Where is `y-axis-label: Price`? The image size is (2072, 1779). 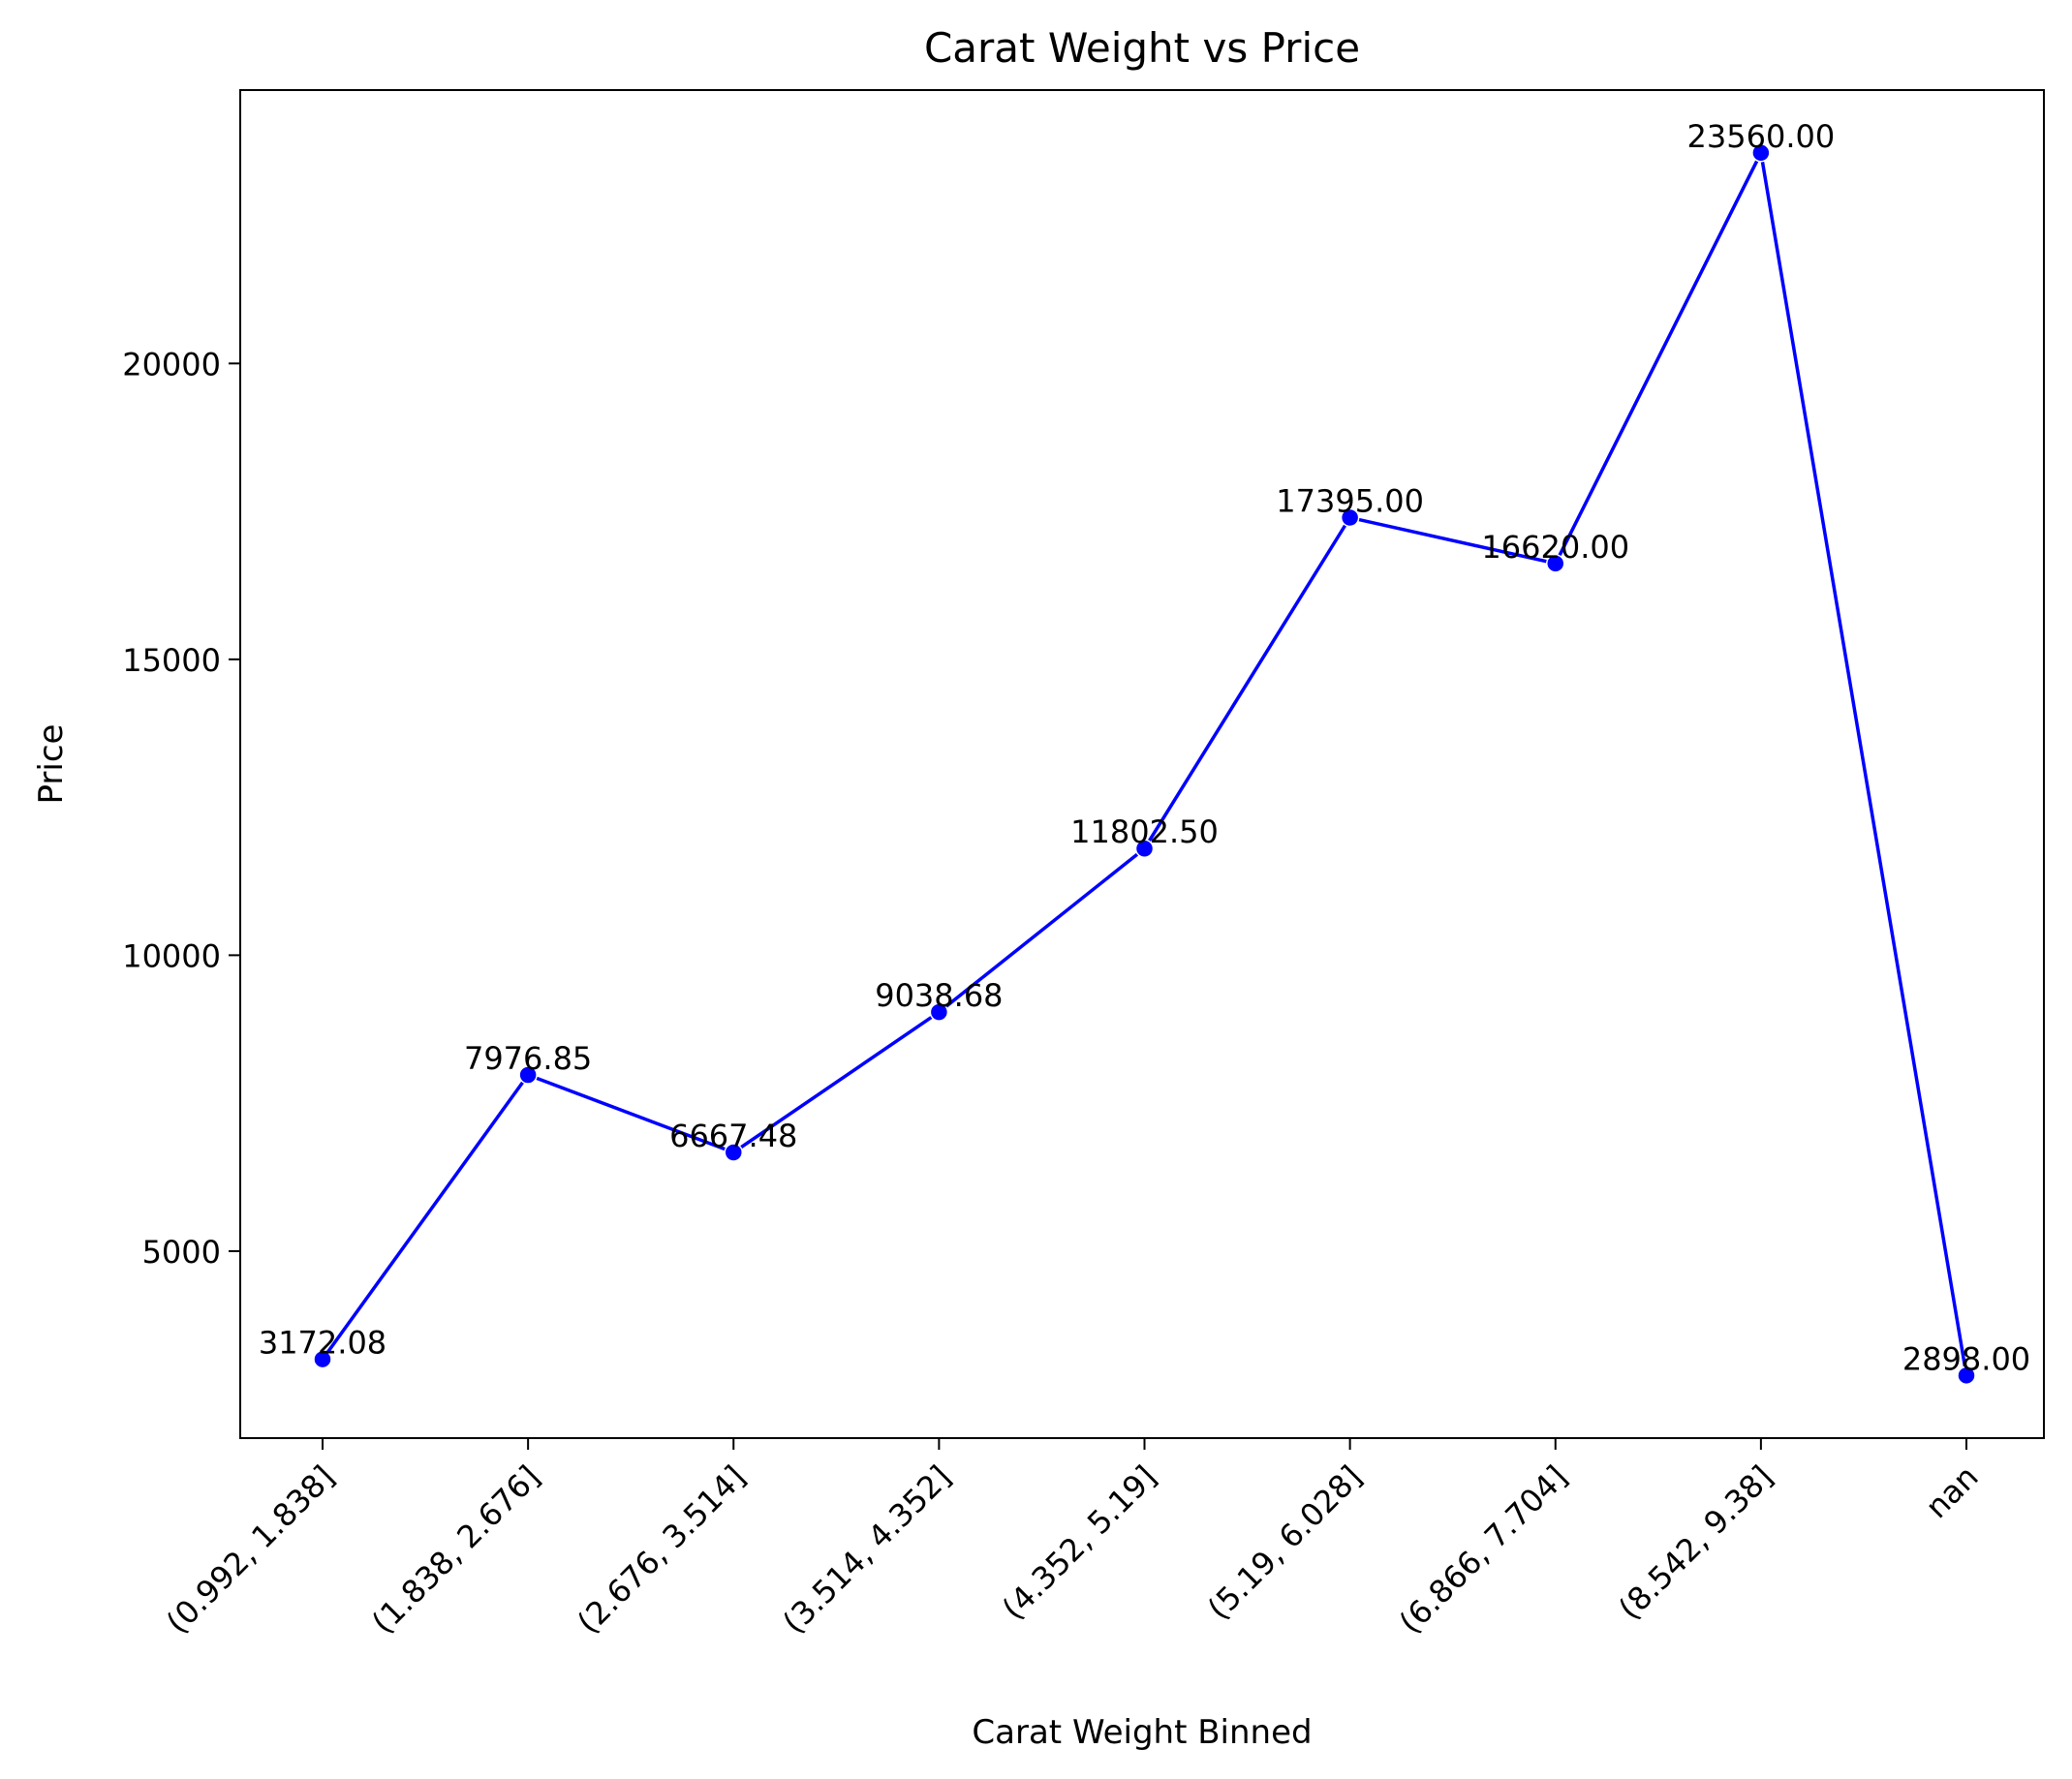
y-axis-label: Price is located at coordinates (51, 764).